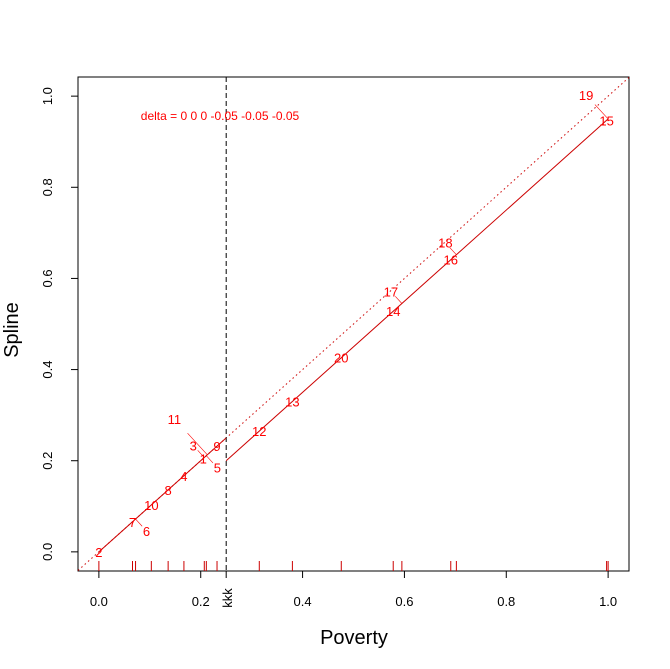 The height and width of the screenshot is (669, 670). Describe the element at coordinates (12, 330) in the screenshot. I see `y-axis-title: Spline` at that location.